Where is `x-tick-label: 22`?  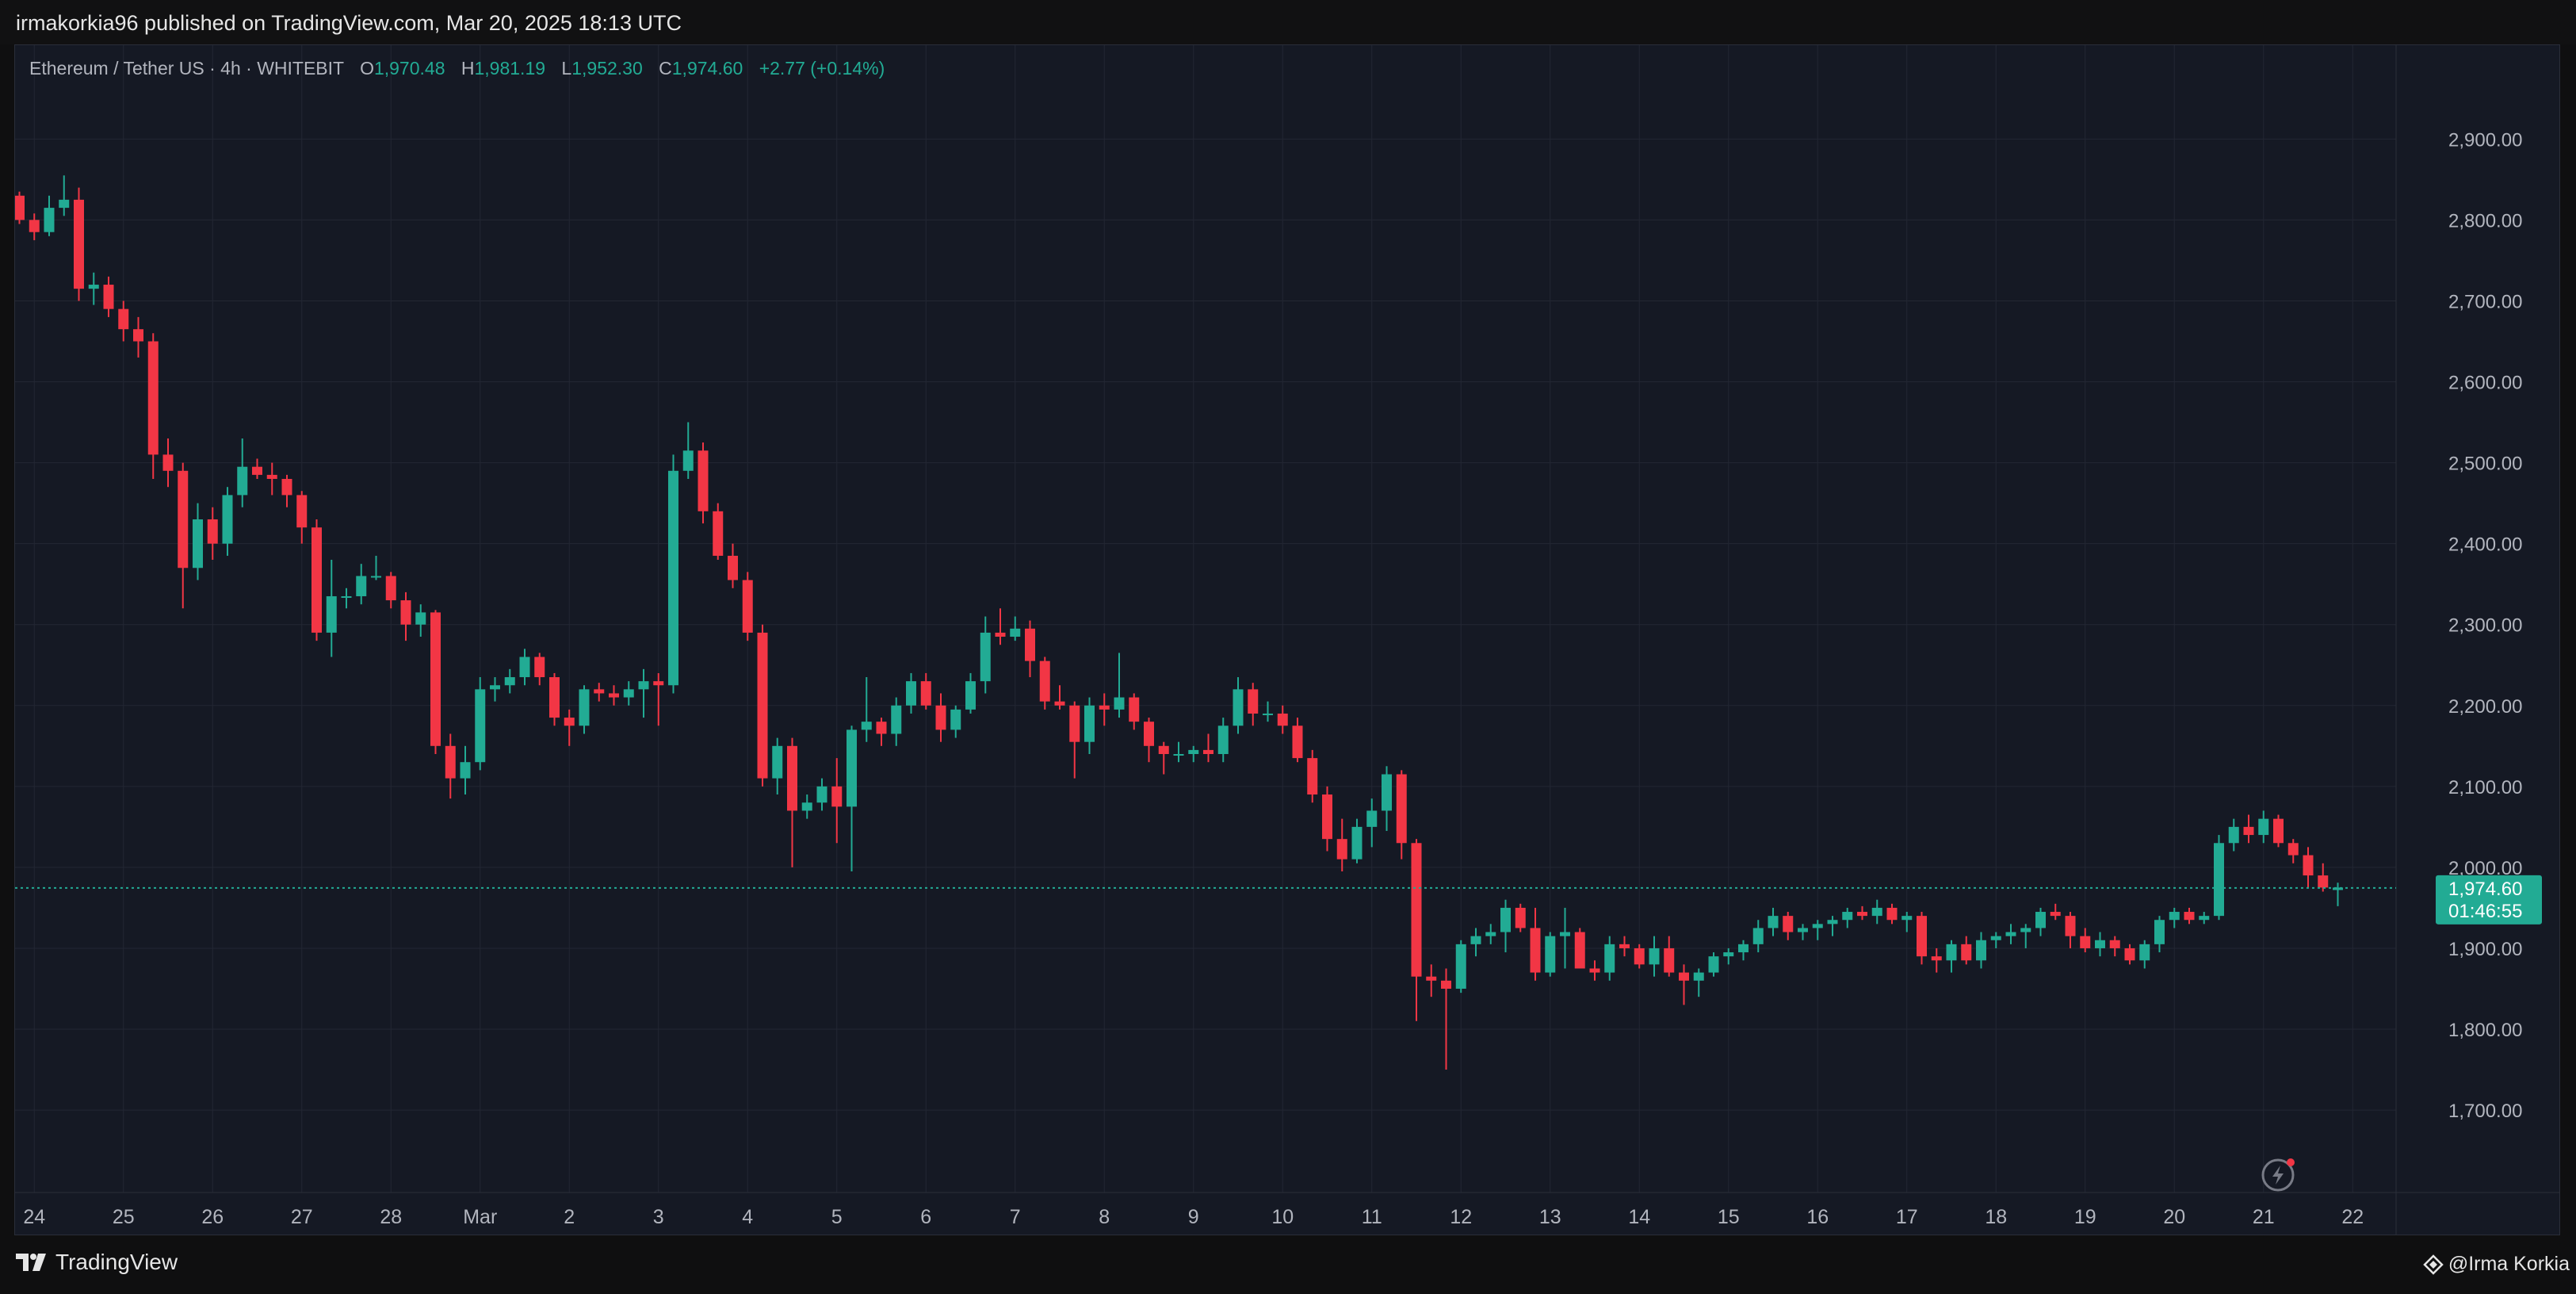 x-tick-label: 22 is located at coordinates (2352, 1217).